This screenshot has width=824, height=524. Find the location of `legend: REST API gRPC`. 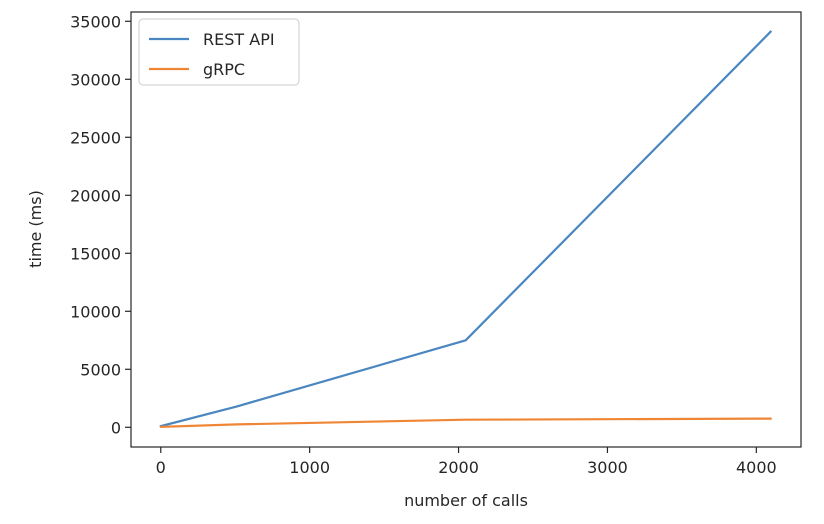

legend: REST API gRPC is located at coordinates (219, 52).